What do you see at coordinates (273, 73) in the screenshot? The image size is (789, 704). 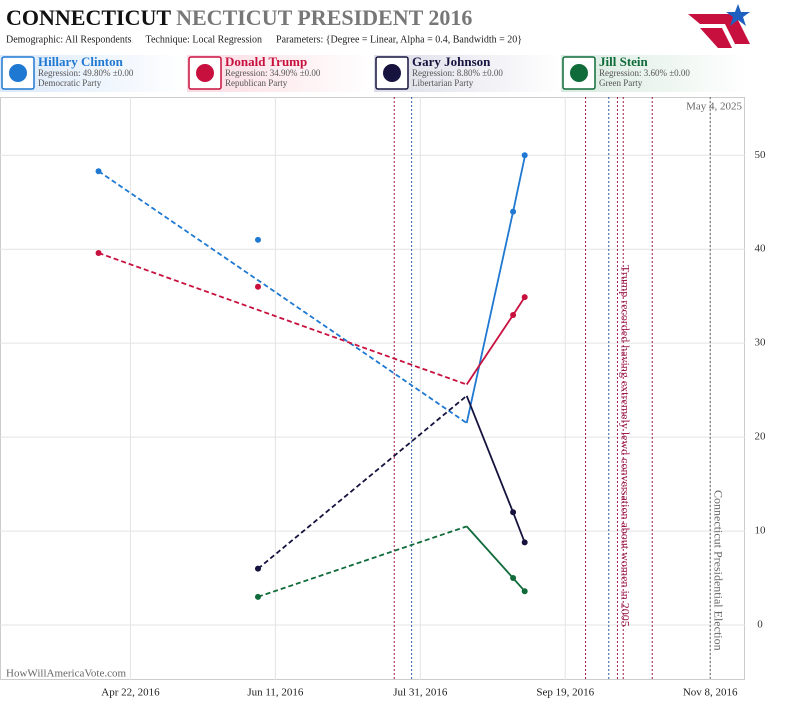 I see `legend-regression: Regression: 34.90% ±0.00` at bounding box center [273, 73].